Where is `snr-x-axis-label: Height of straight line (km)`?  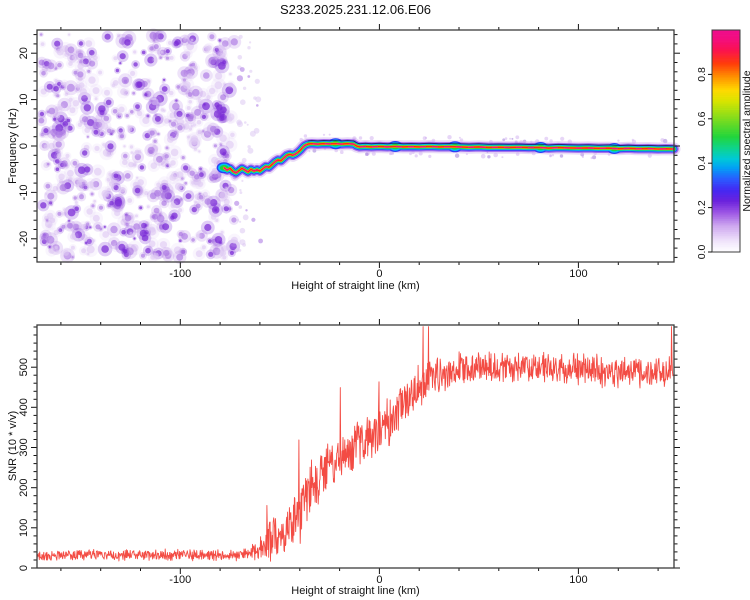
snr-x-axis-label: Height of straight line (km) is located at coordinates (355, 591).